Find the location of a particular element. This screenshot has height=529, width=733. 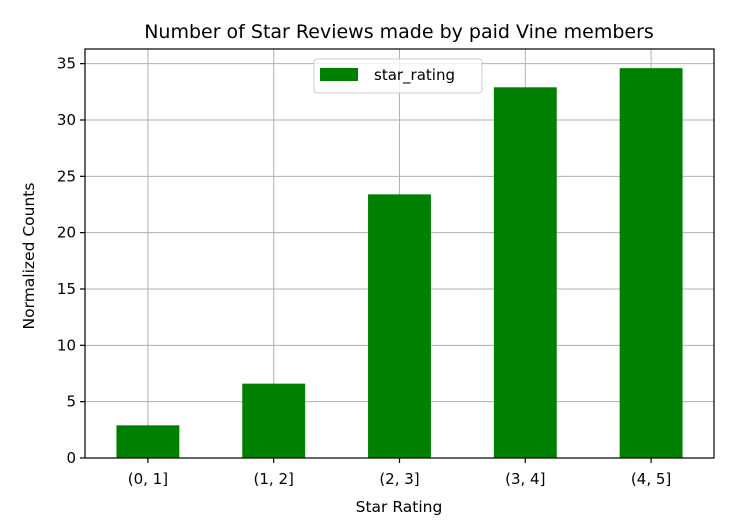

y-tick-label: 15 is located at coordinates (66, 289).